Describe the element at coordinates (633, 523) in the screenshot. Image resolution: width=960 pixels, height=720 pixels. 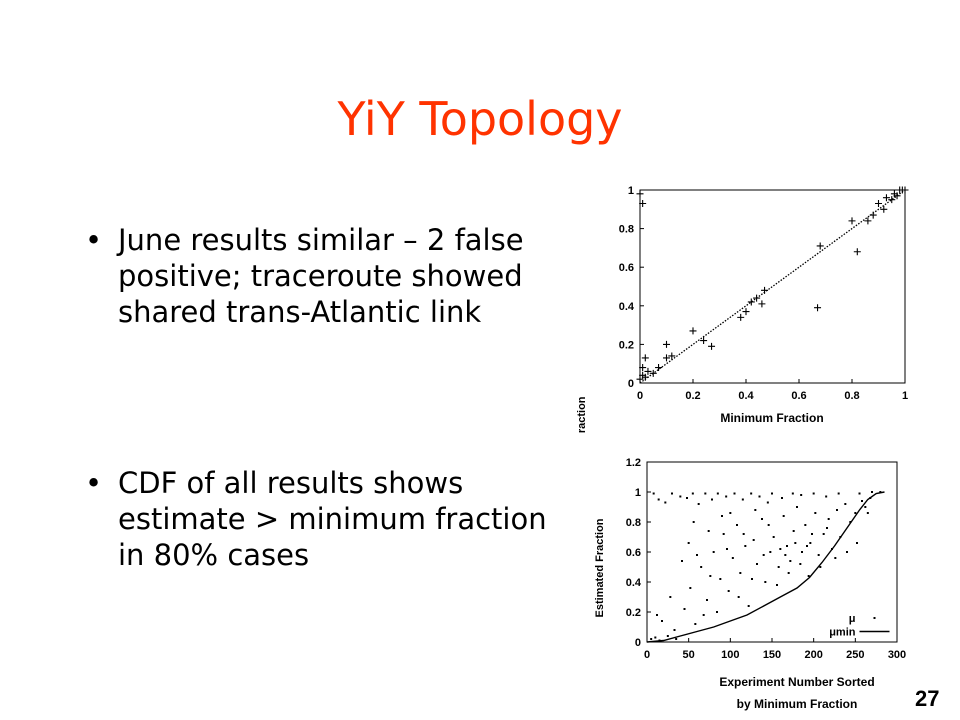
I see `y-tick-label: 0.8` at that location.